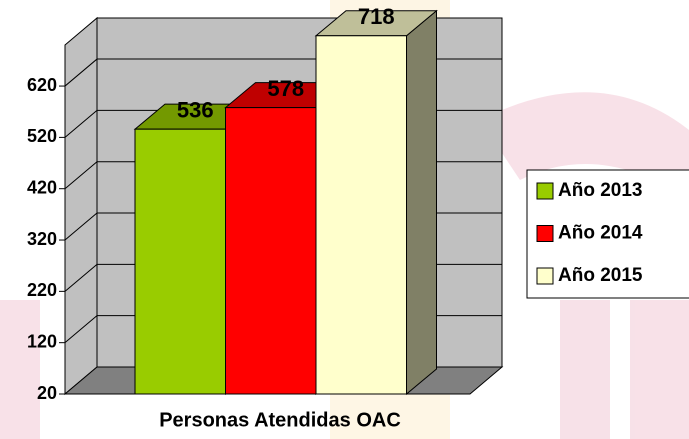 This screenshot has height=439, width=689. I want to click on y-tick-label: 520, so click(42, 136).